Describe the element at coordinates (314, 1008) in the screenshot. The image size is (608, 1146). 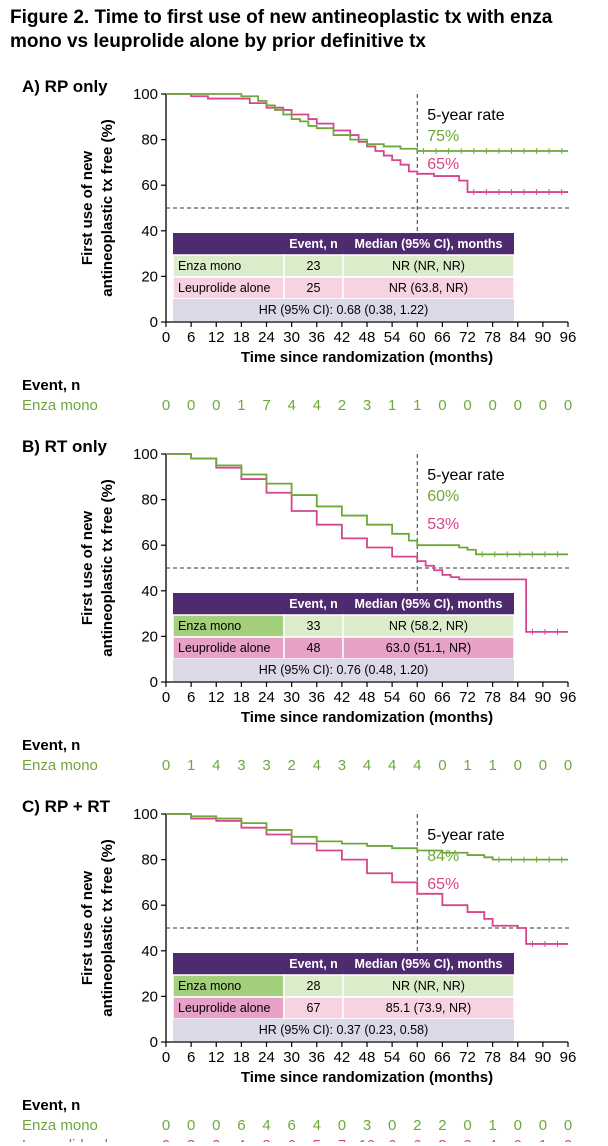
I see `table-events-value: 67` at that location.